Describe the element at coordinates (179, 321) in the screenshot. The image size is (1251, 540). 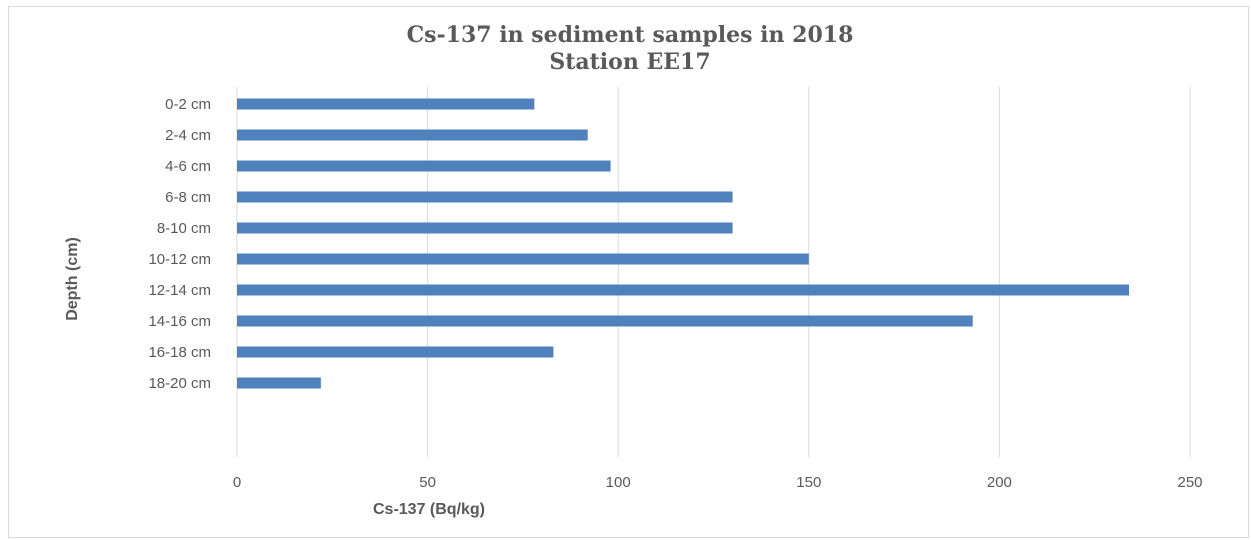
I see `y-tick-label: 14-16 cm` at that location.